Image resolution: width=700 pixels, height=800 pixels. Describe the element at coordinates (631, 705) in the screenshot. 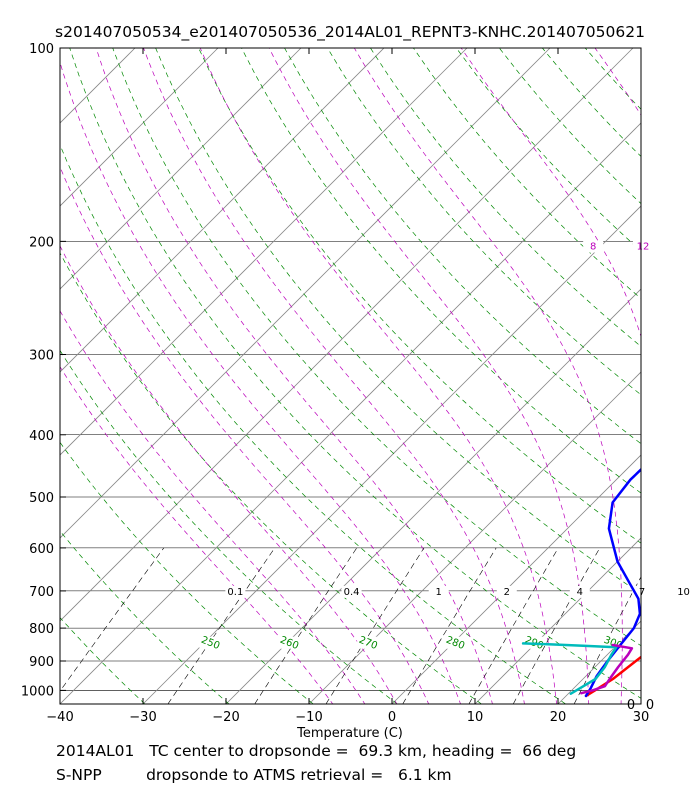

I see `corner-label: 0` at that location.